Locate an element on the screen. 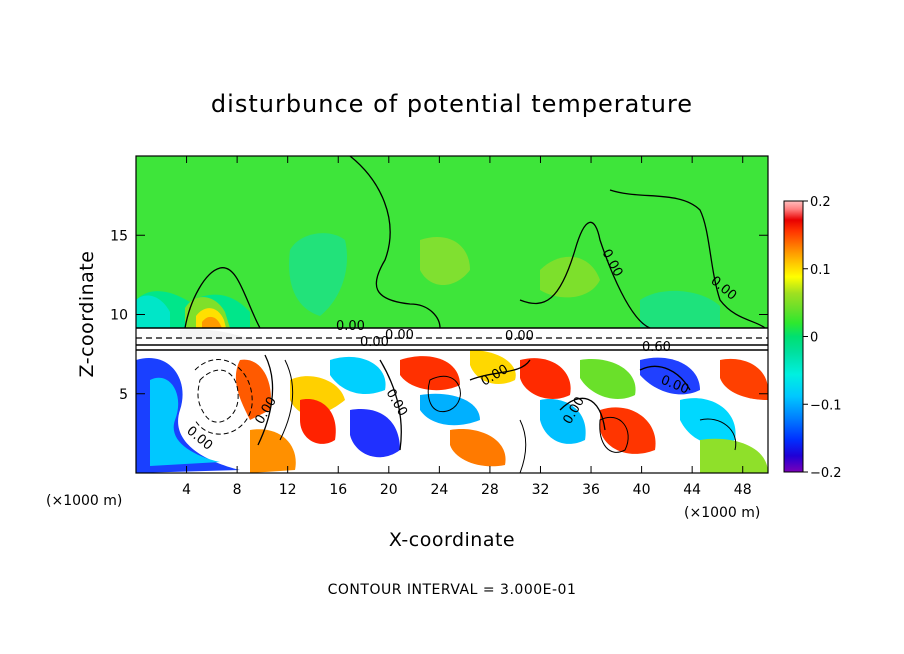  colorbar-ticks: 0.2 0.1 0 −0.1 −0.2 is located at coordinates (822, 338).